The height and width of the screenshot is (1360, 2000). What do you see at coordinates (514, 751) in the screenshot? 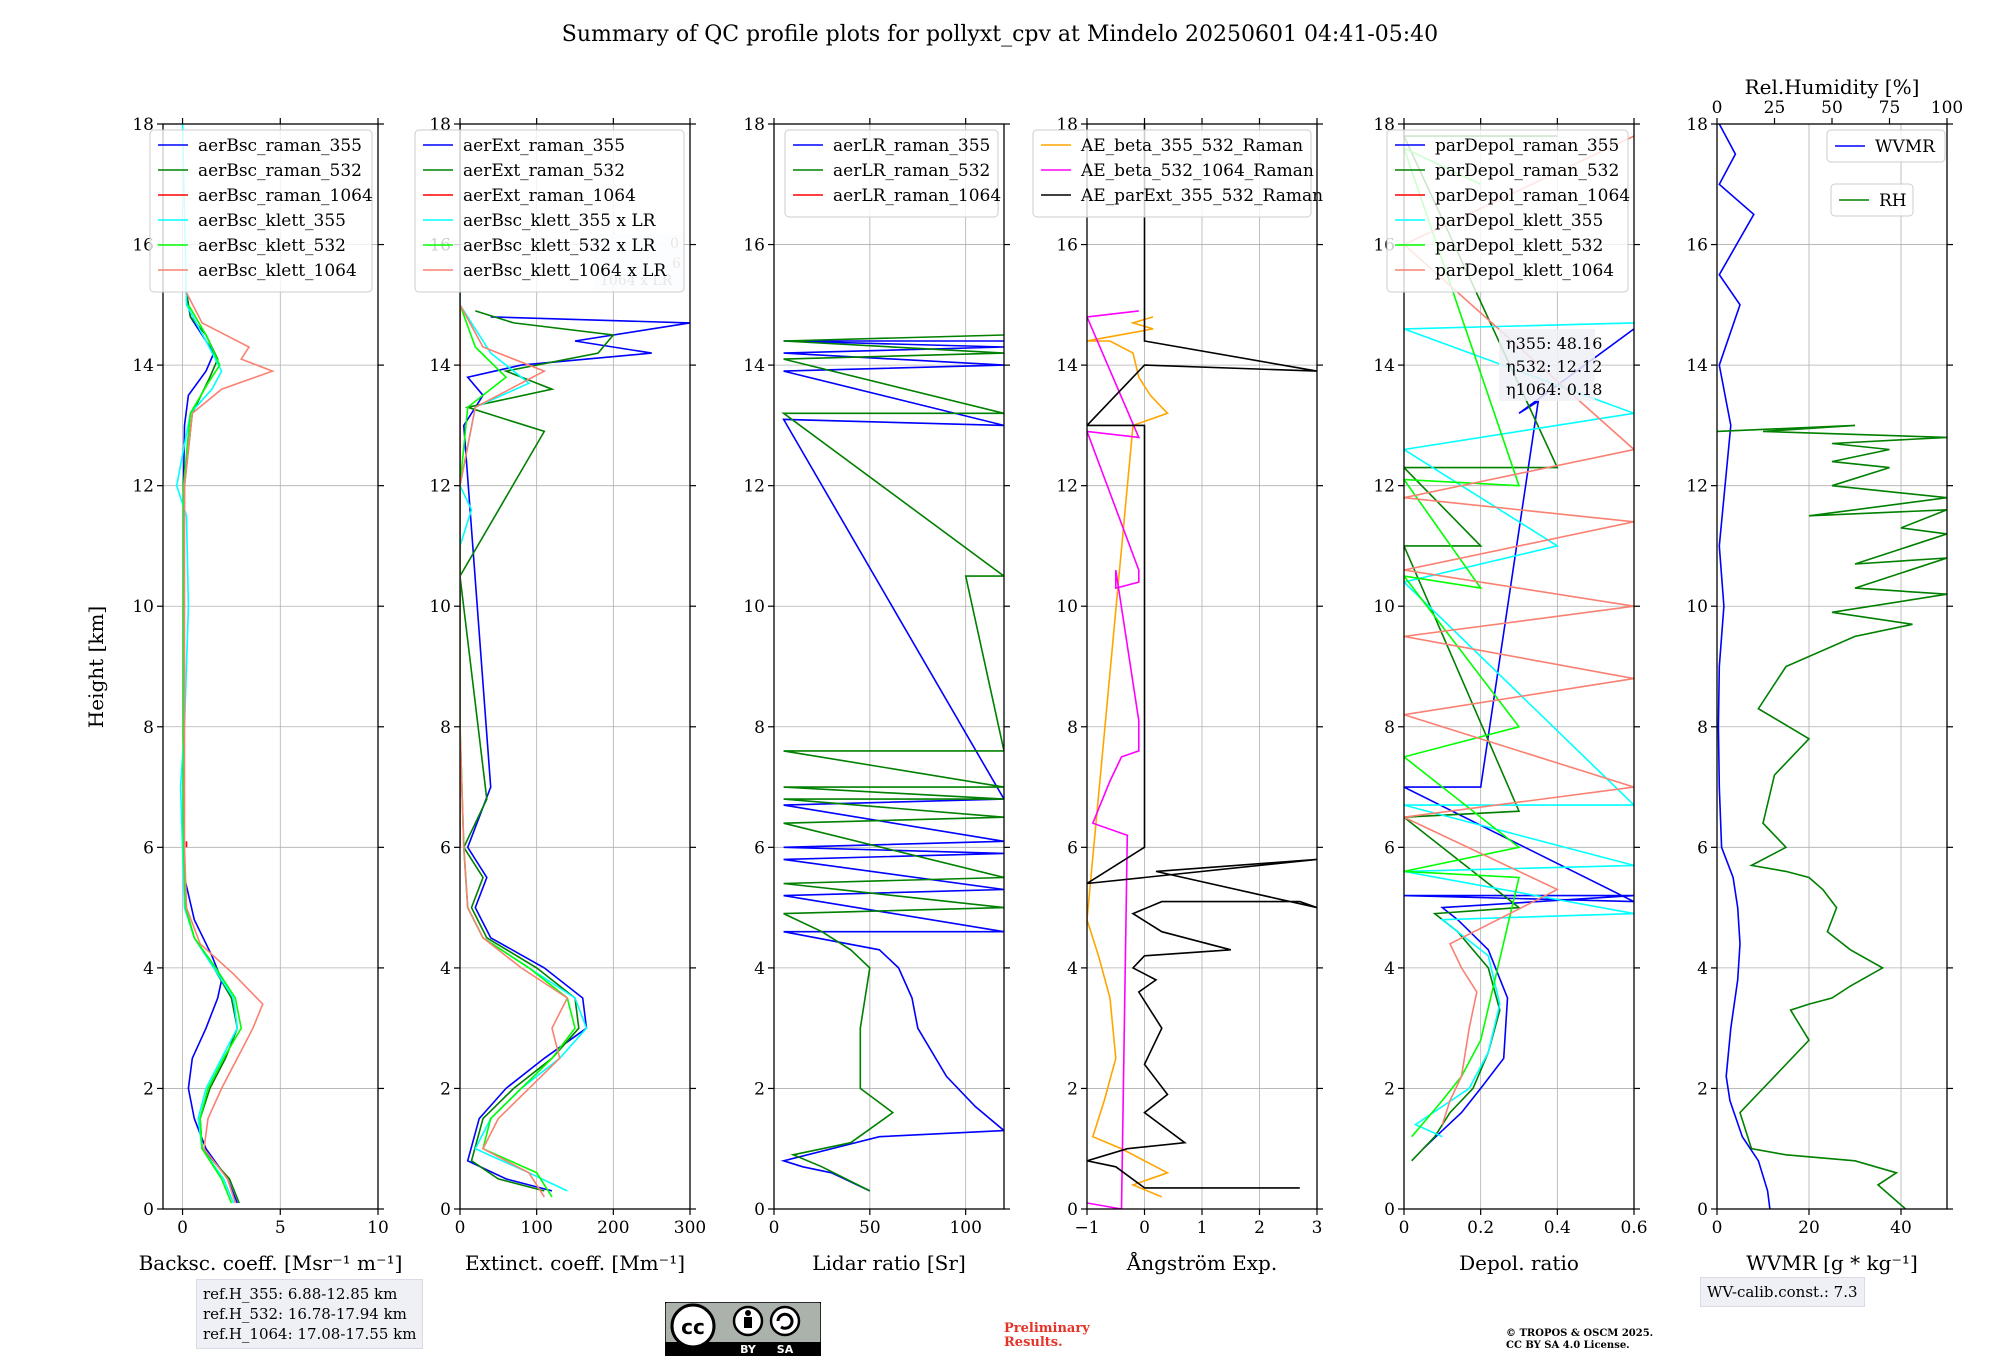
I see `series-aerbsc-klett-1064-x-lr` at bounding box center [514, 751].